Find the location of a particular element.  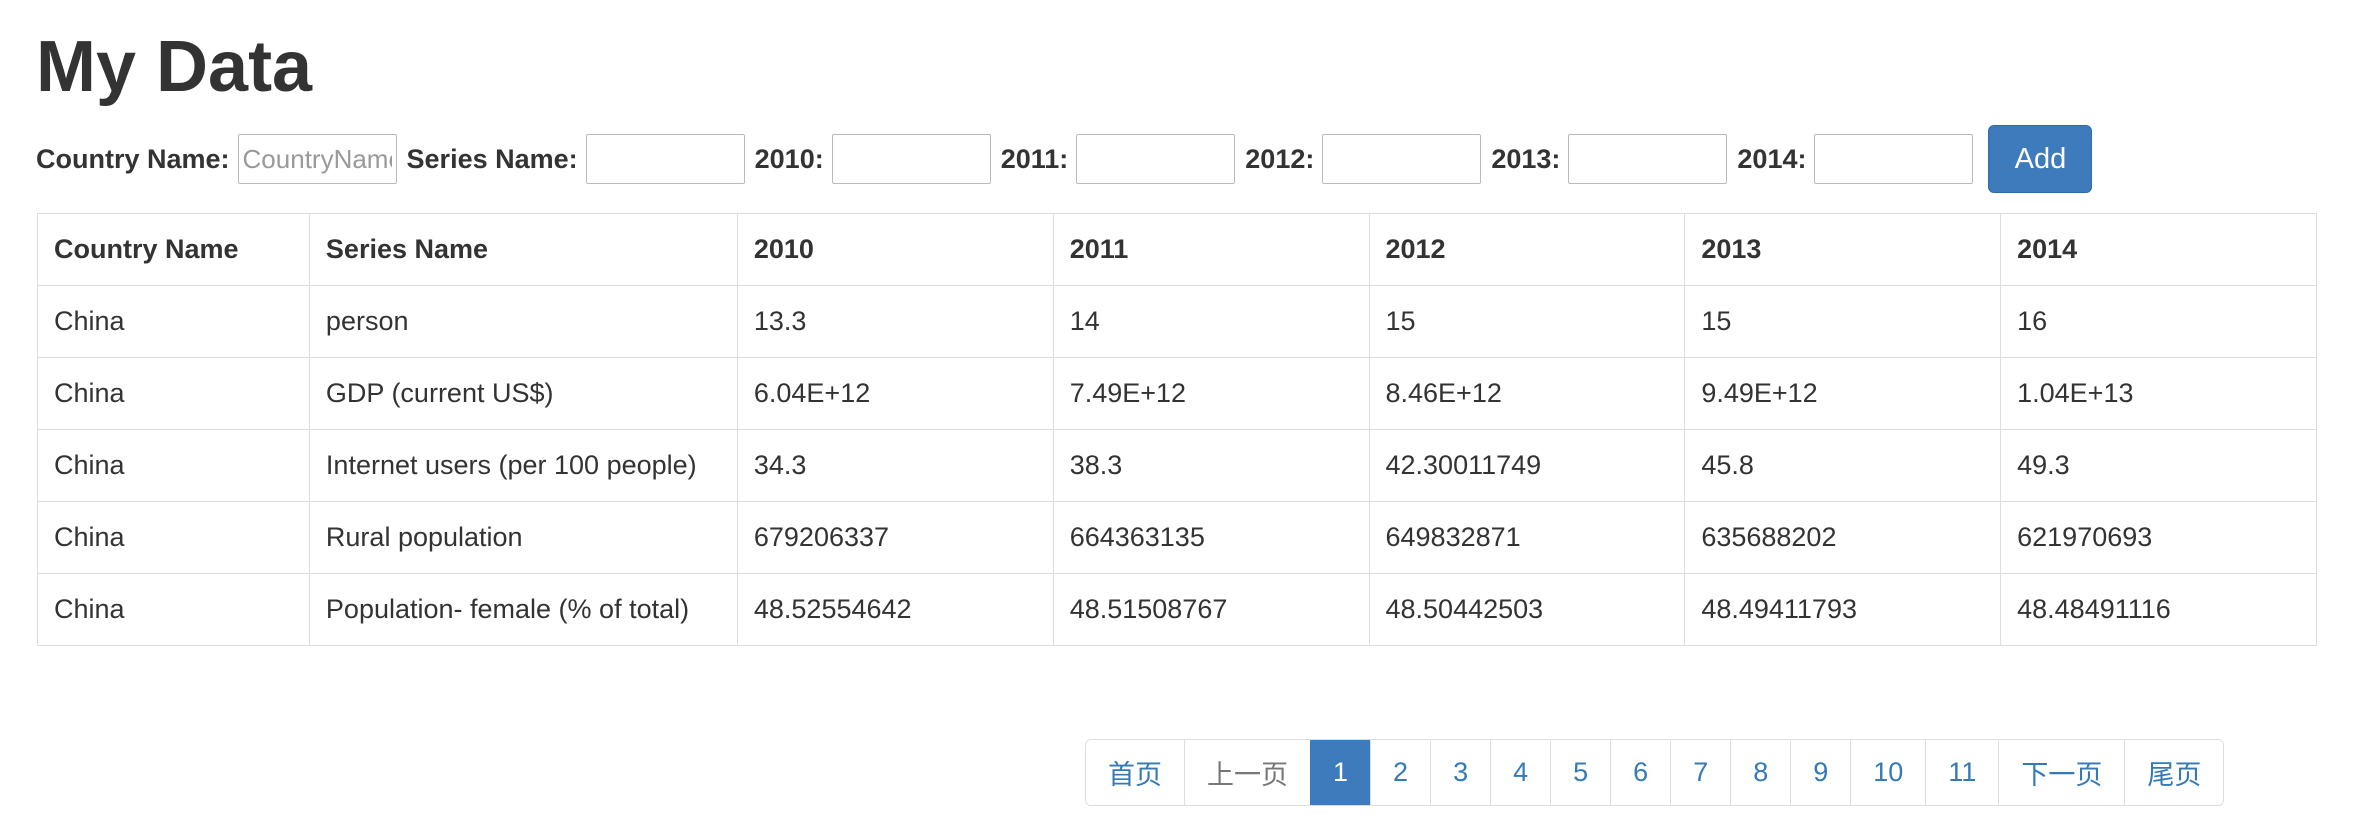

page-link-9: 9 is located at coordinates (1820, 772).